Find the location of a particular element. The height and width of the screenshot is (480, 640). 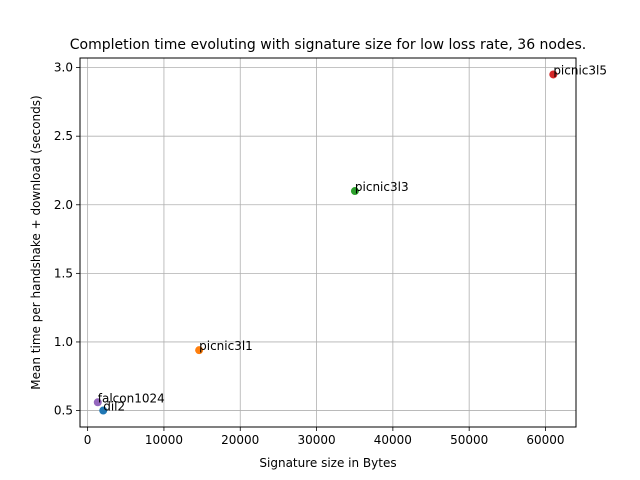

y-tick-label: 1.0 is located at coordinates (63, 342).